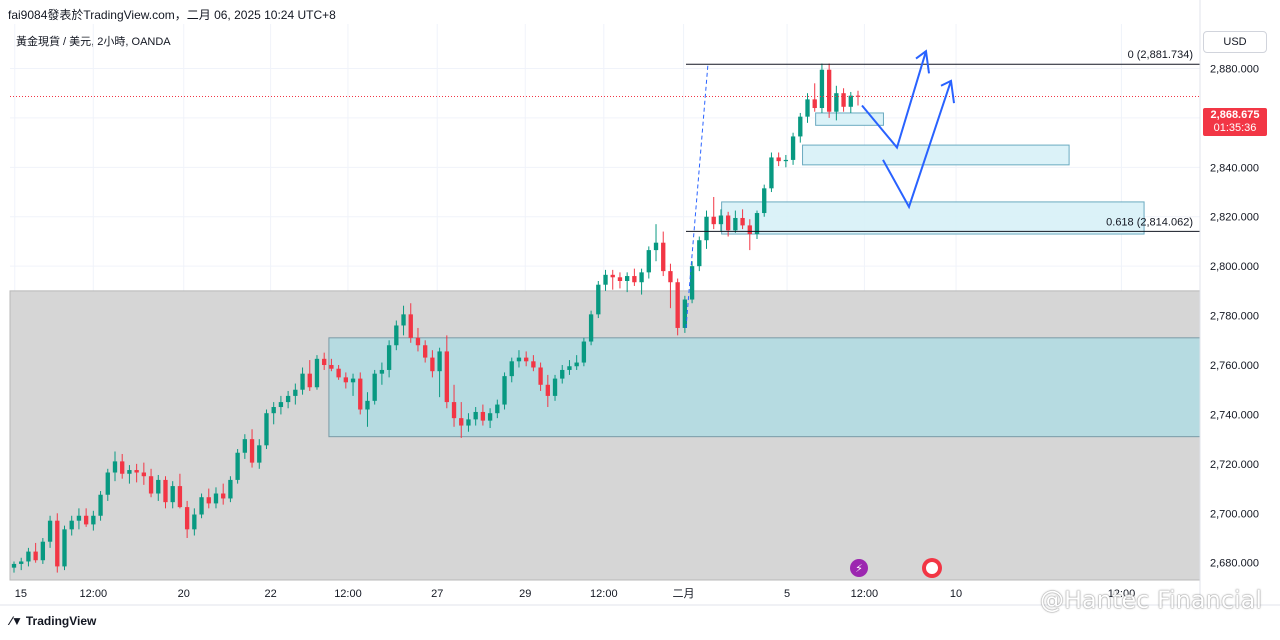 This screenshot has height=640, width=1280. Describe the element at coordinates (684, 594) in the screenshot. I see `time-tick-label: 二月` at that location.